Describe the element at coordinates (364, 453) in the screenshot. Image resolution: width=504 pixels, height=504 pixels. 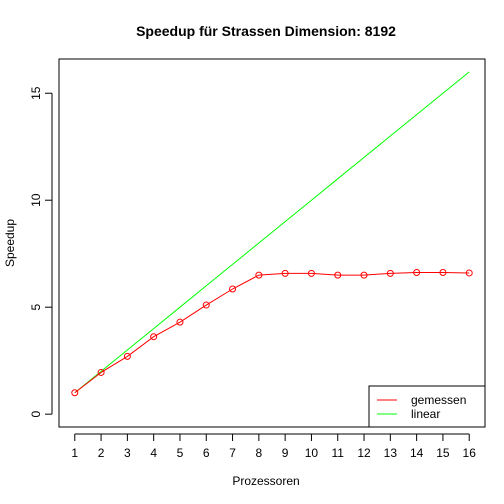
I see `x-tick-label: 12` at that location.